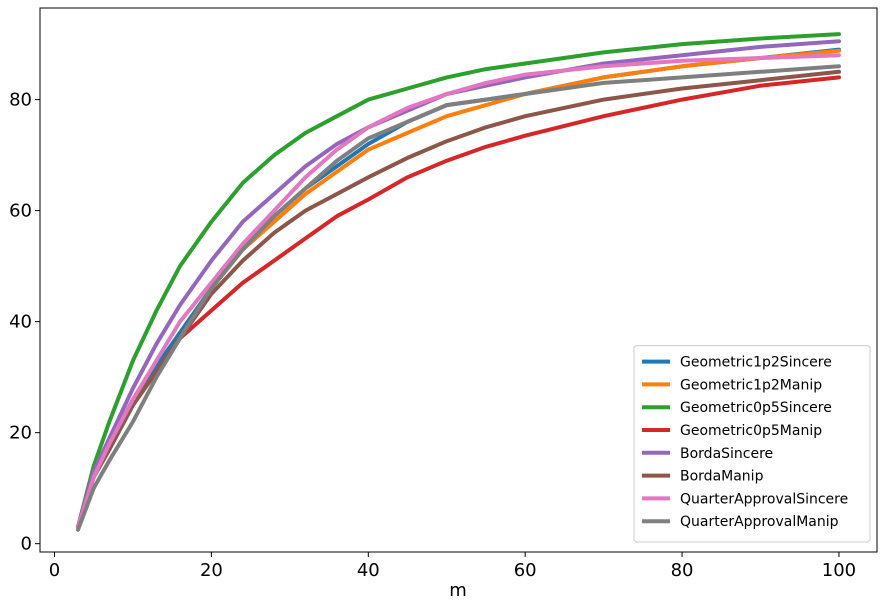 The height and width of the screenshot is (607, 884). Describe the element at coordinates (751, 431) in the screenshot. I see `legend-label-3: Geometric0p5Manip` at that location.